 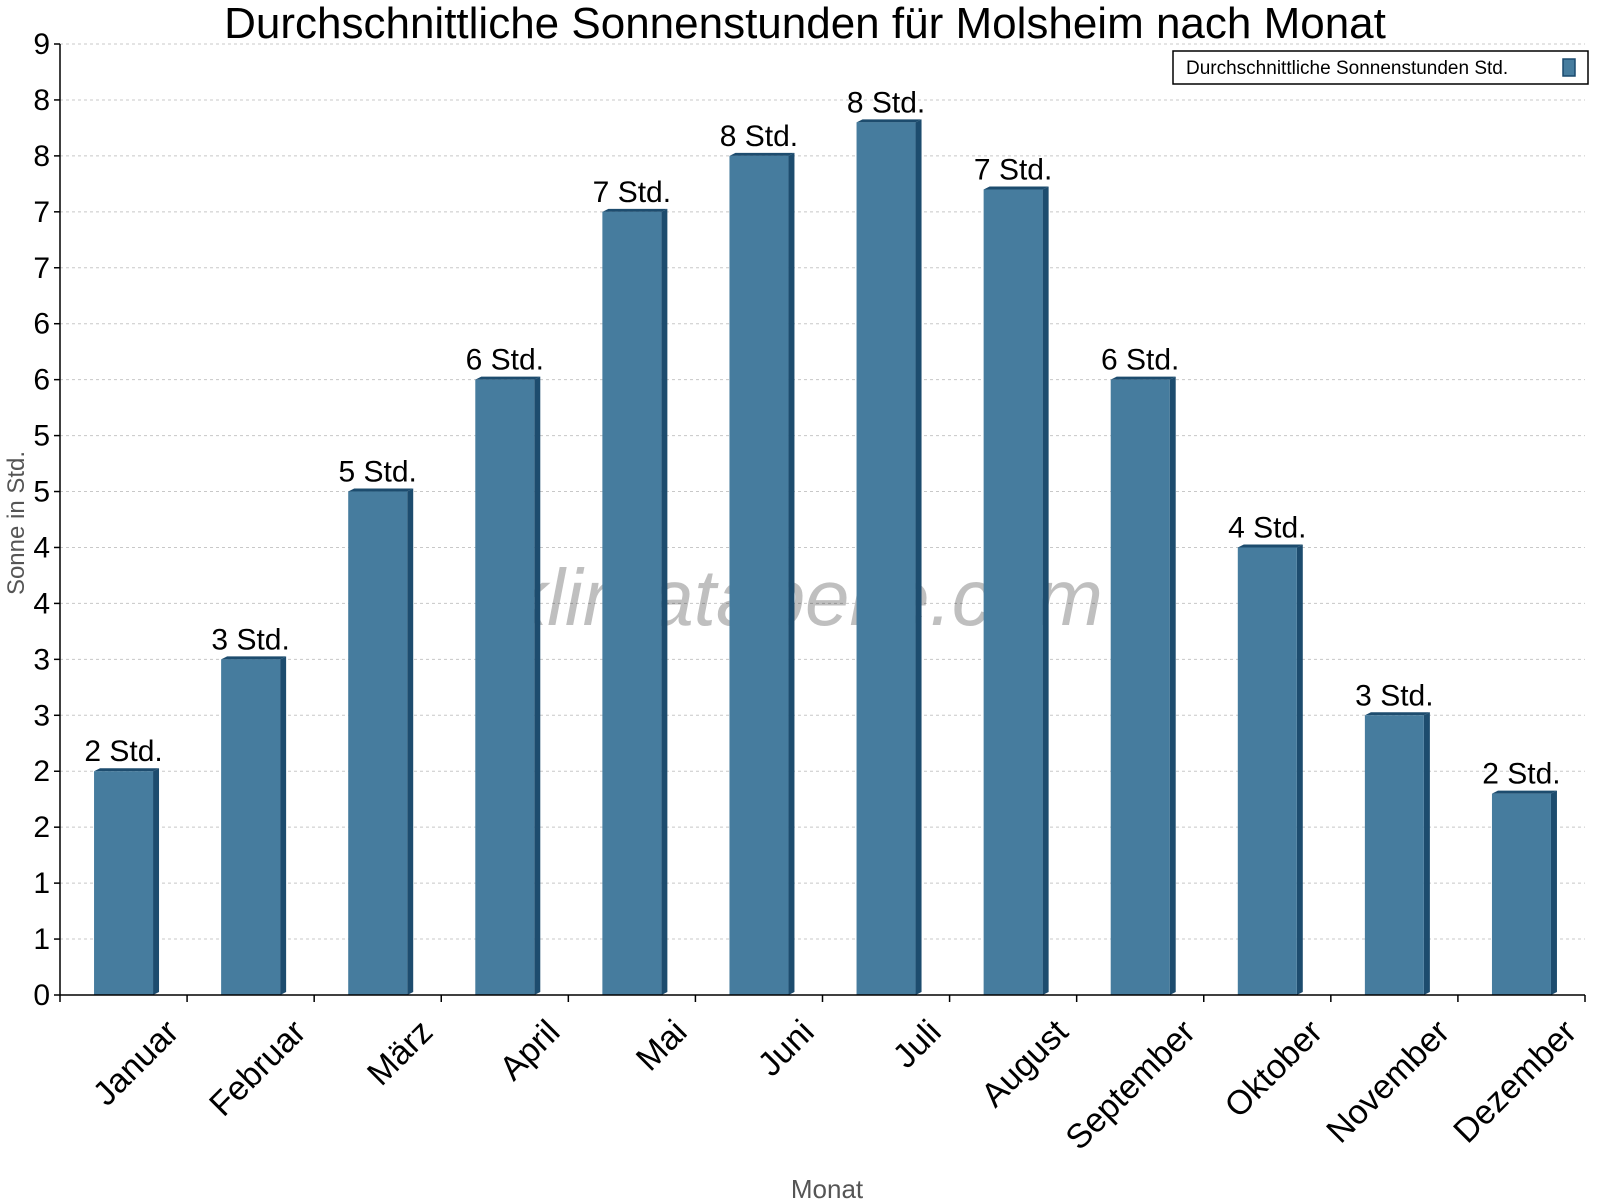 What do you see at coordinates (136, 1063) in the screenshot?
I see `x-tick-label: Januar` at bounding box center [136, 1063].